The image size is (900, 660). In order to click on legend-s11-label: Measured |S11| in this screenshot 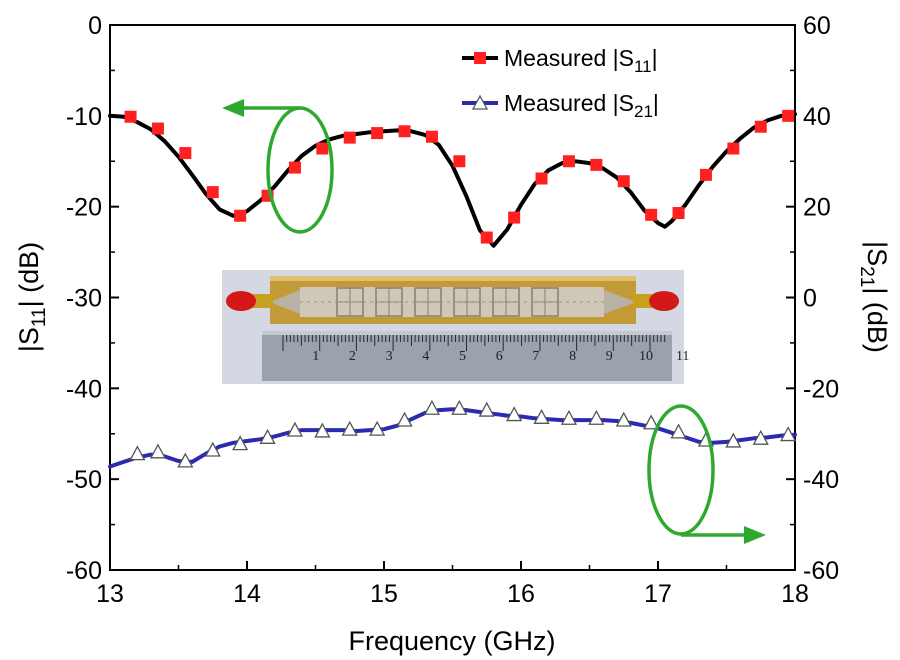, I will do `click(581, 60)`.